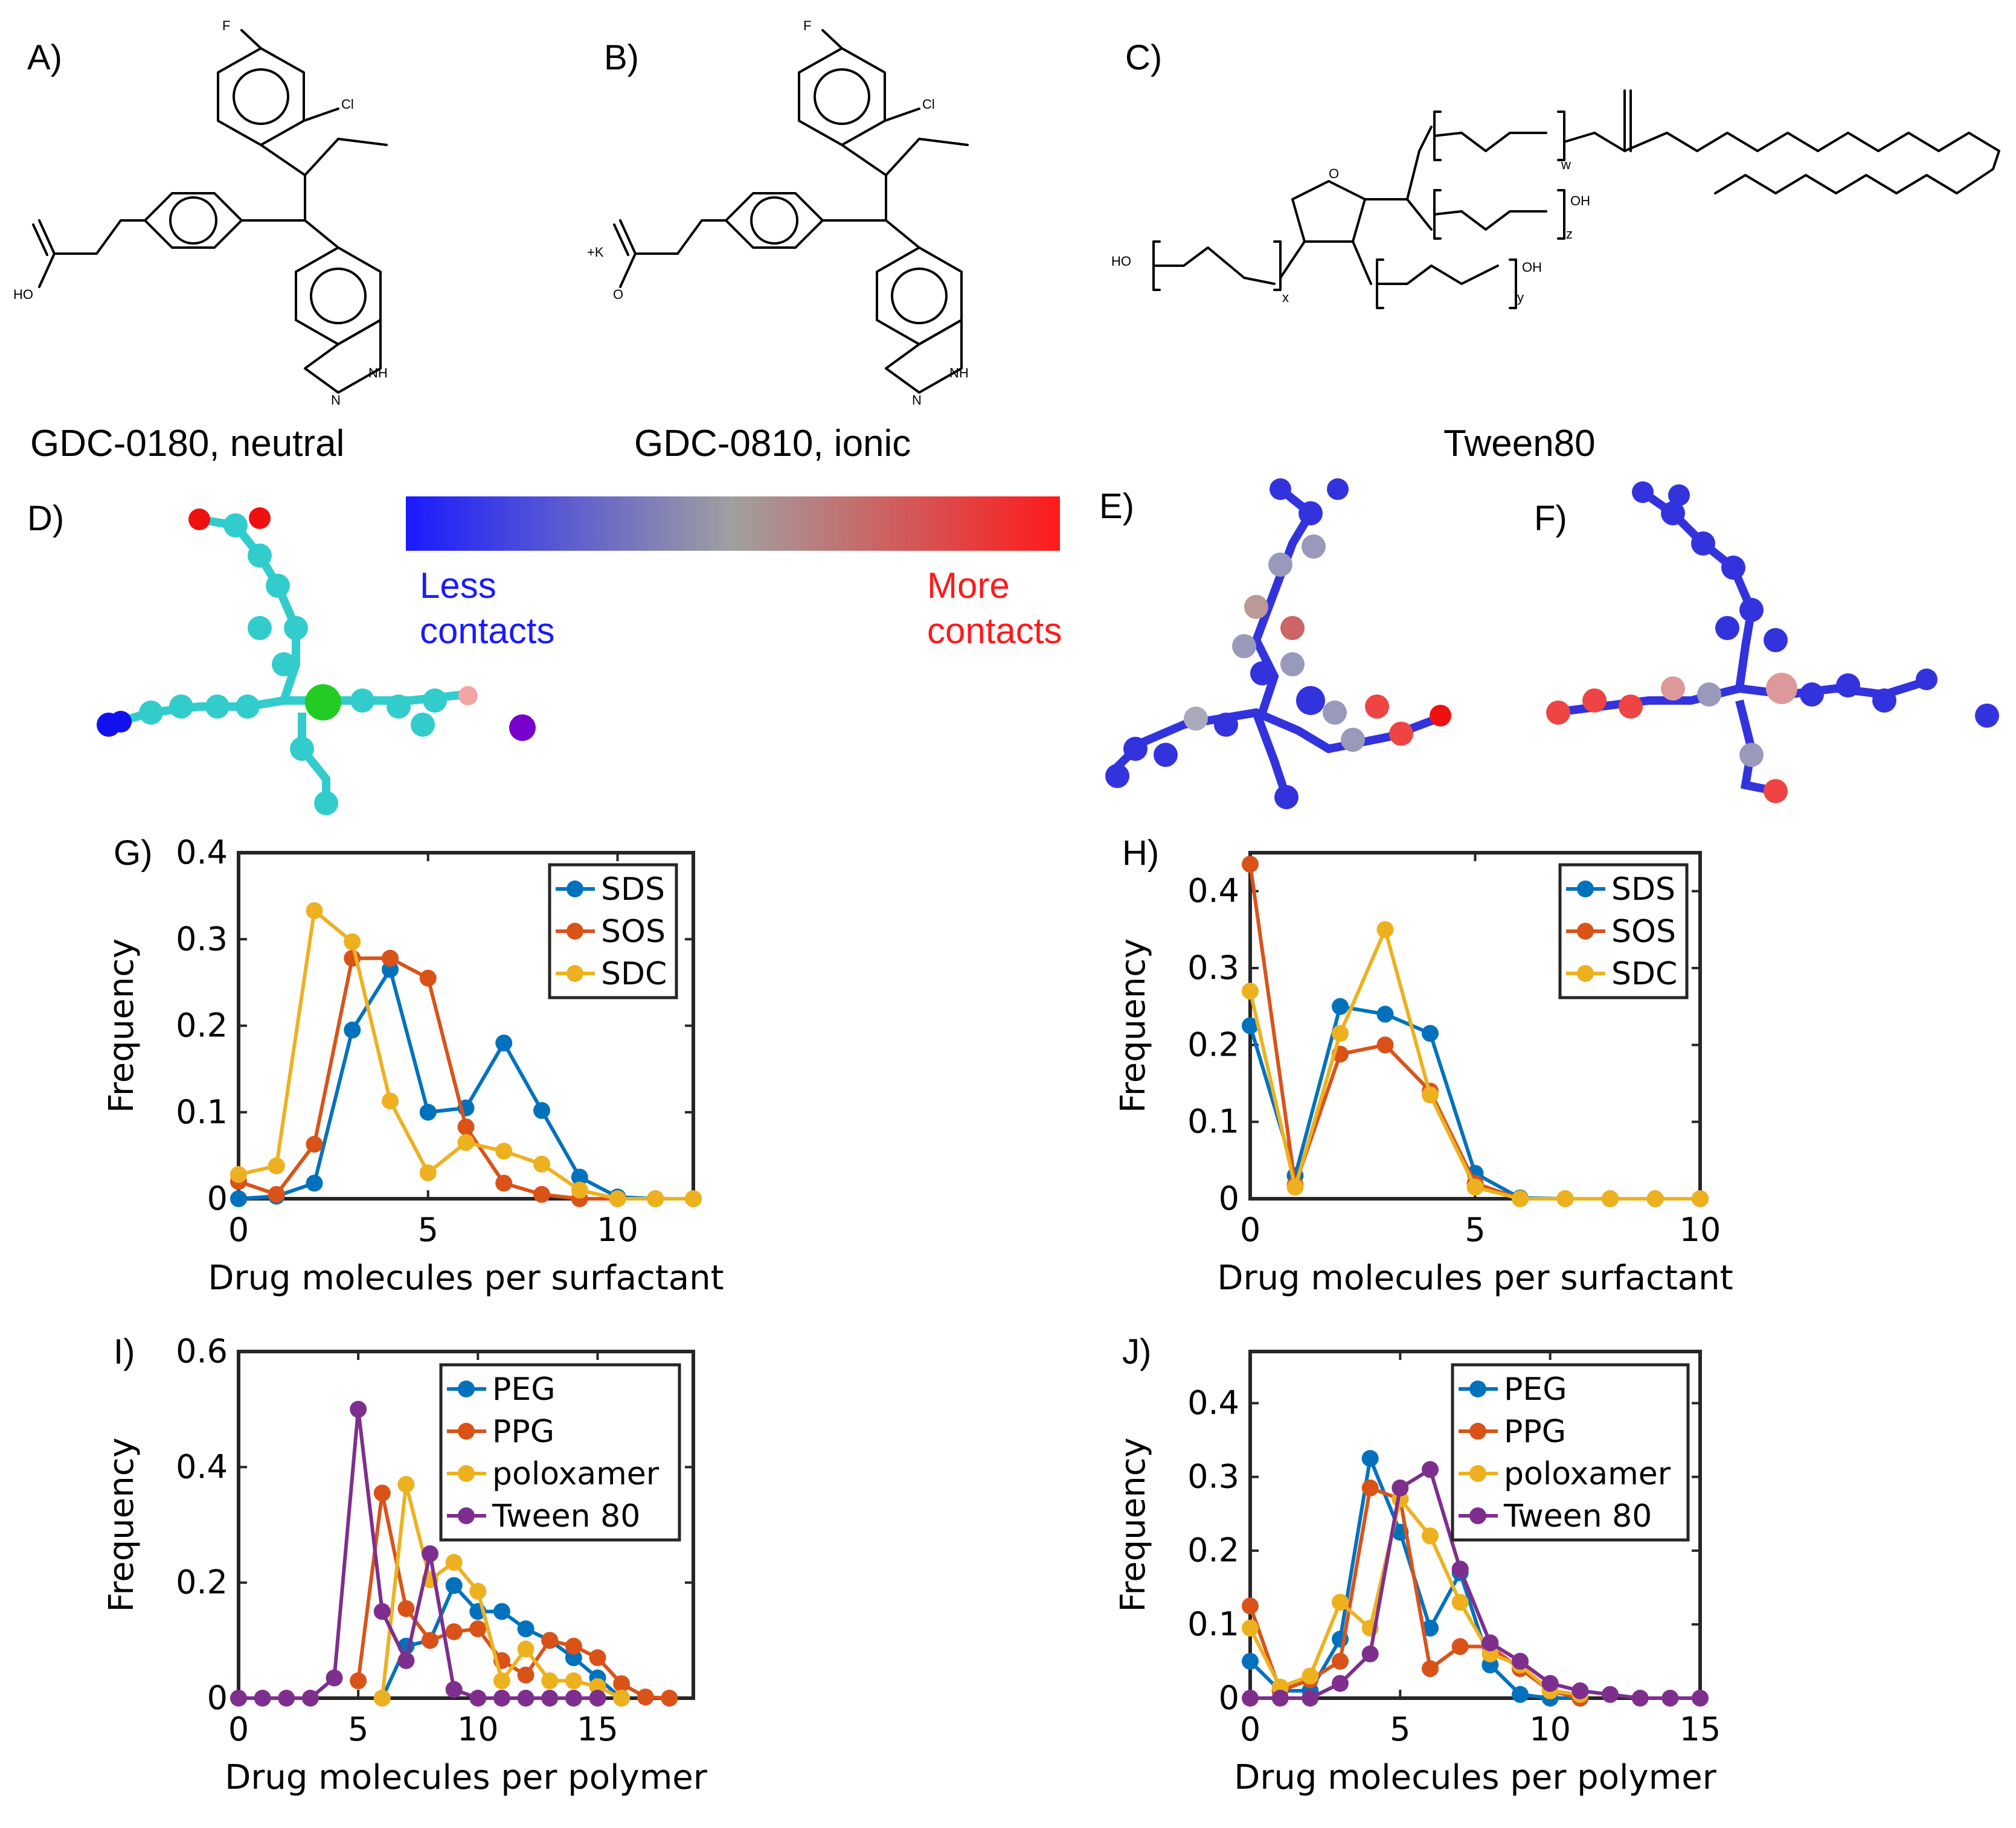 This screenshot has width=2016, height=1828. Describe the element at coordinates (1643, 932) in the screenshot. I see `legend-label: SOS` at that location.